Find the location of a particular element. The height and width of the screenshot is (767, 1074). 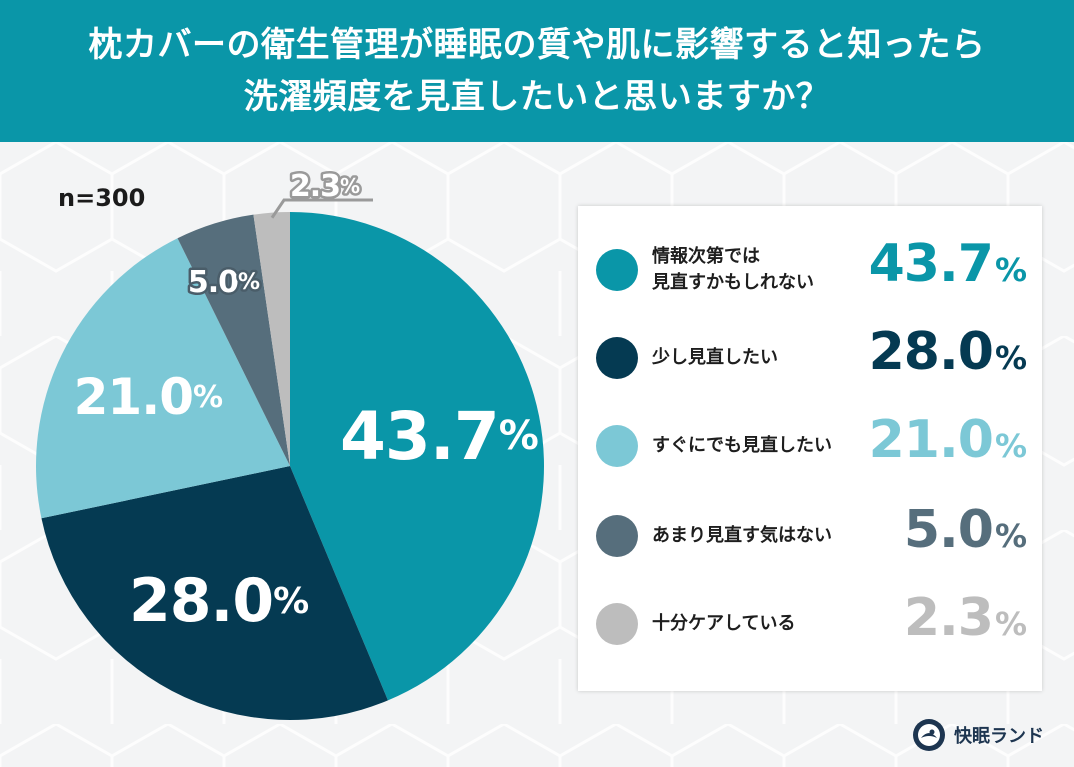

legend-value: 21.0% is located at coordinates (947, 440).